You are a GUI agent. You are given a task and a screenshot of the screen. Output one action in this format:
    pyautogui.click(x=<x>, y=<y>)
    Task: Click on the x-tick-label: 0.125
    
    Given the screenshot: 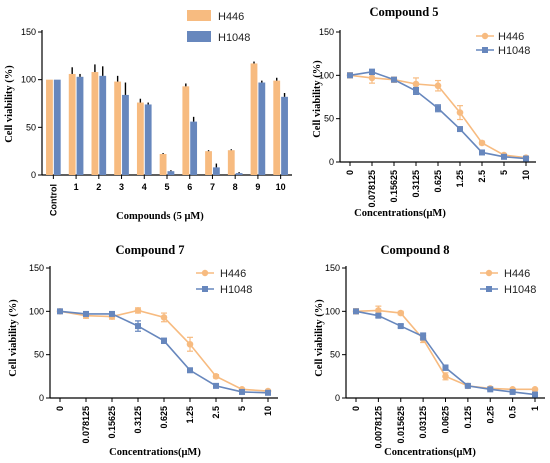 What is the action you would take?
    pyautogui.click(x=468, y=417)
    